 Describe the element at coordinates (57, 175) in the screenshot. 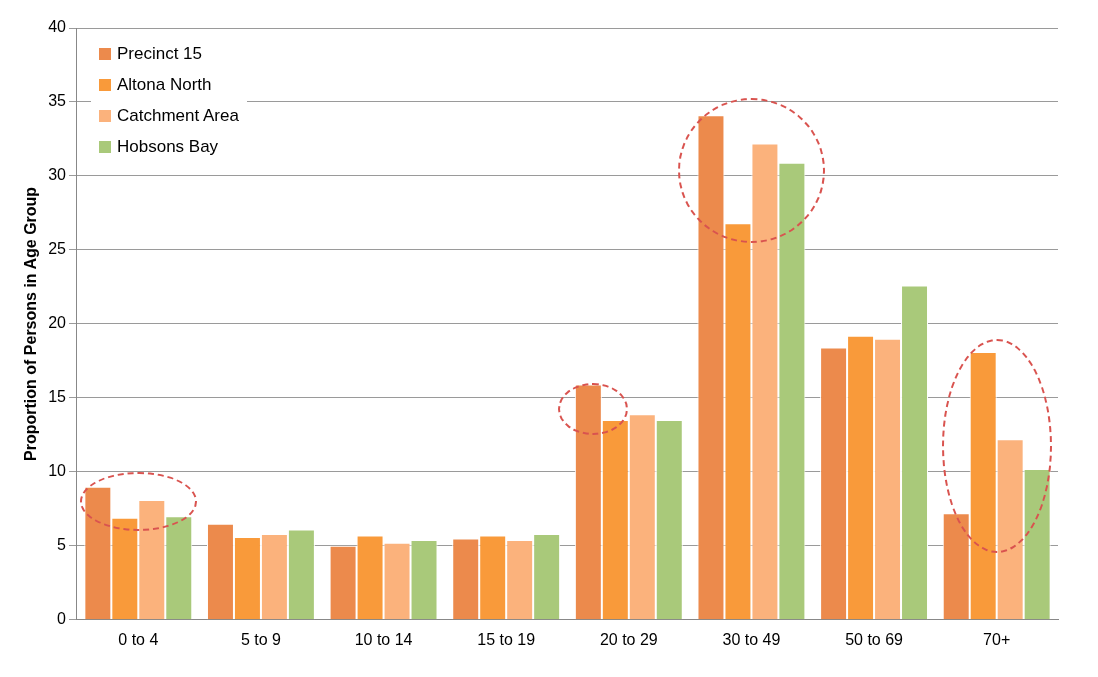

I see `y-tick-label: 30` at that location.